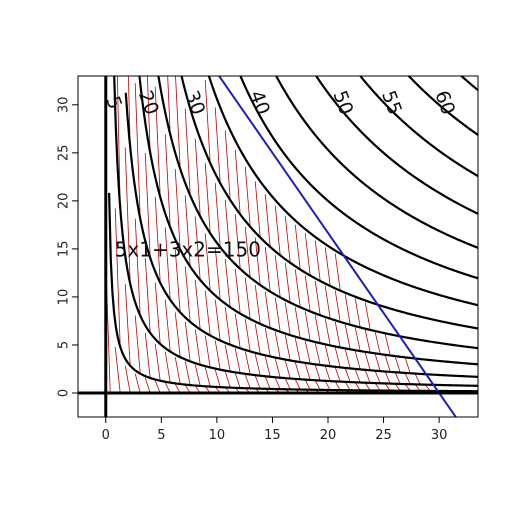 This screenshot has height=514, width=518. I want to click on x-tick-label: 15, so click(272, 435).